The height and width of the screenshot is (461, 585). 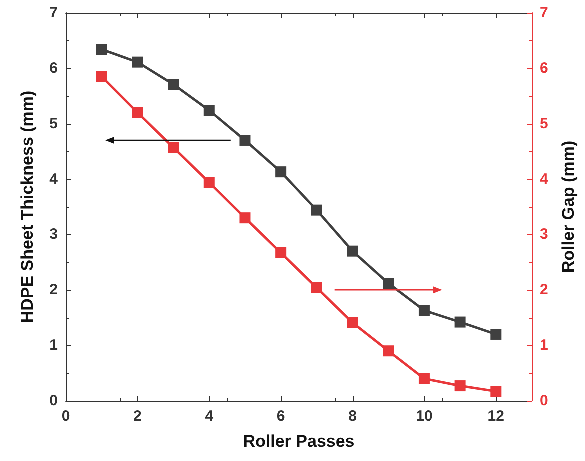 What do you see at coordinates (138, 416) in the screenshot?
I see `x-tick-label: 2` at bounding box center [138, 416].